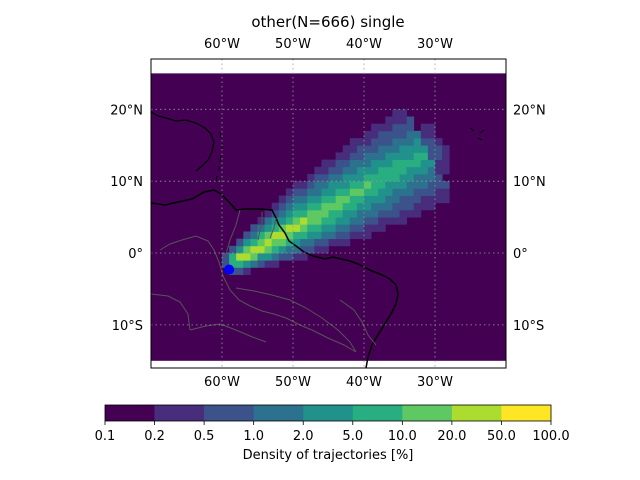  Describe the element at coordinates (222, 382) in the screenshot. I see `lon-label-bottom: 60°W` at that location.